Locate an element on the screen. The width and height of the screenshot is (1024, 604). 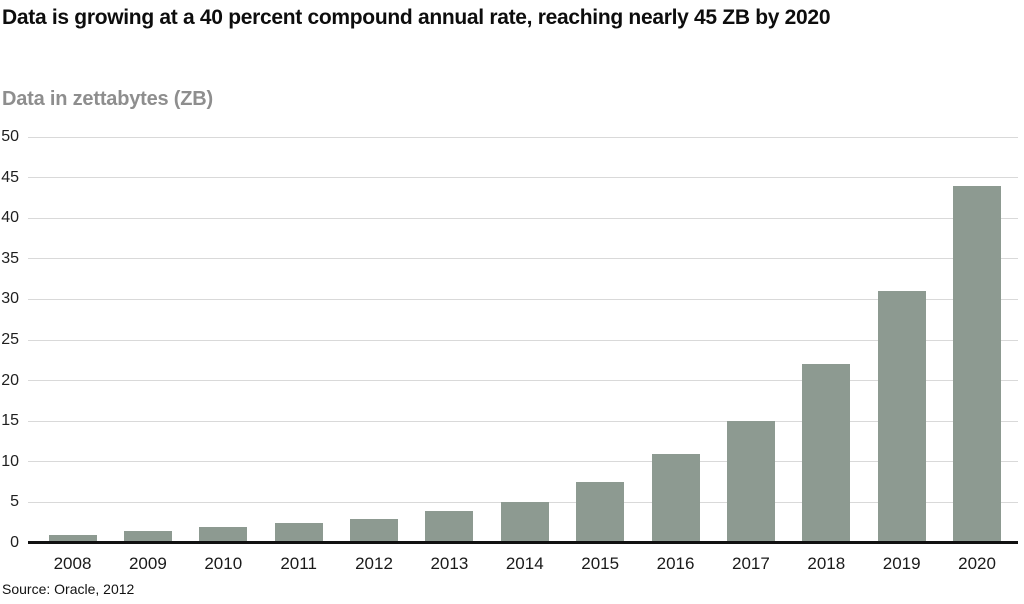
bar-2008 is located at coordinates (72, 538).